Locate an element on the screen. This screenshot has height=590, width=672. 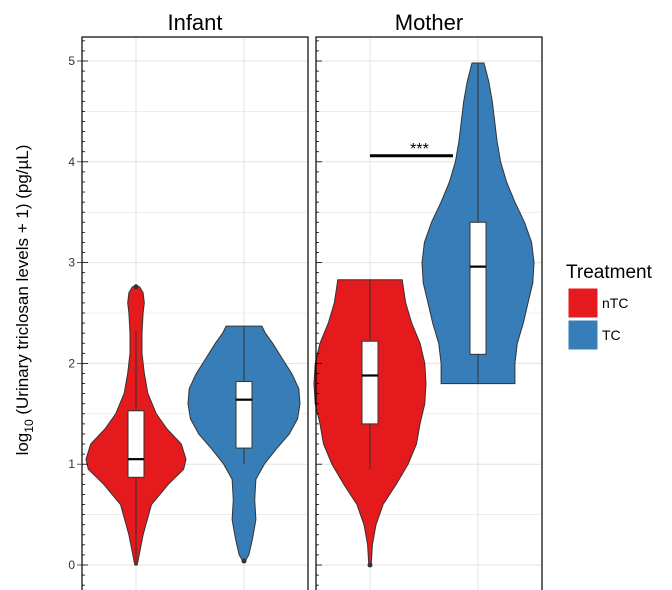
y-axis-label-rest: (Urinary triclosan levels + 1) (pg/µL) is located at coordinates (22, 282).